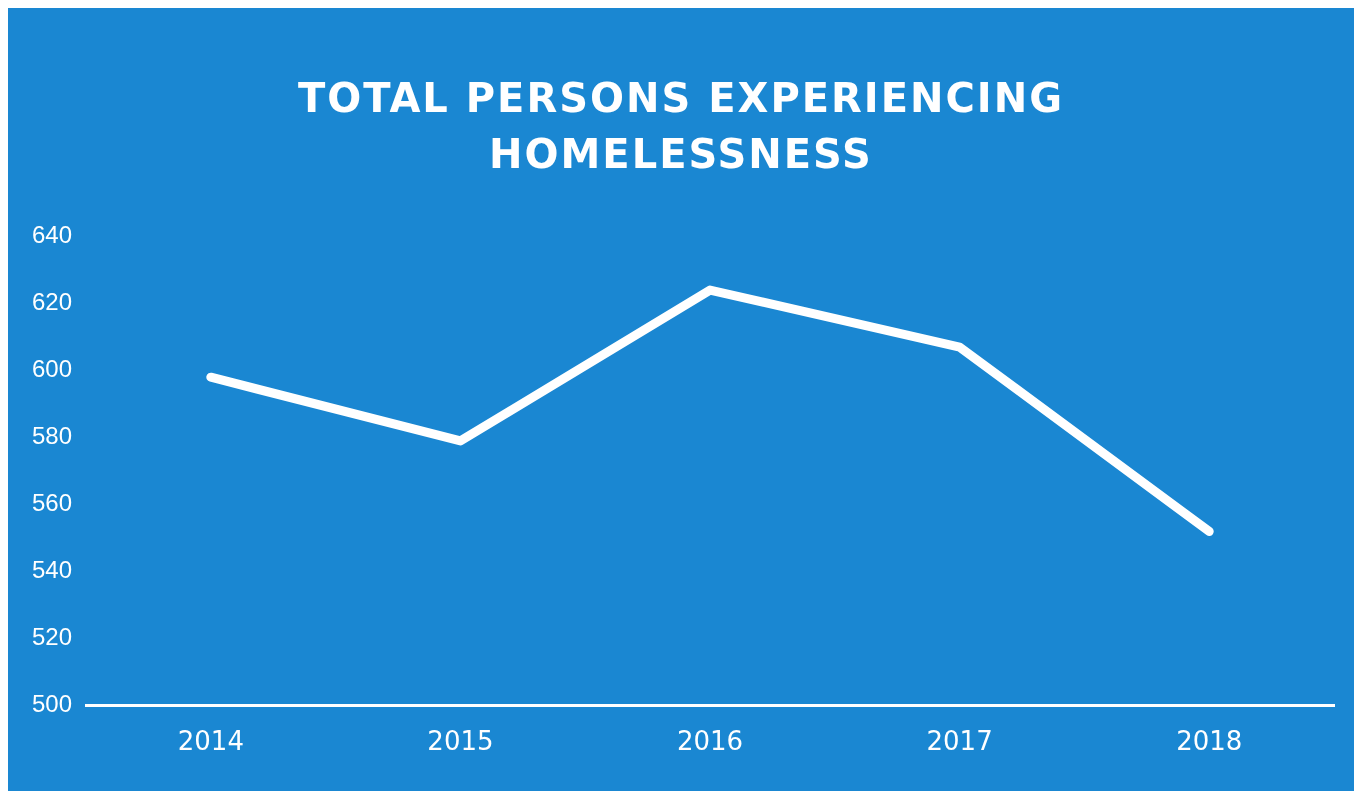 The image size is (1362, 799). Describe the element at coordinates (1209, 741) in the screenshot. I see `x-tick-label: 2018` at that location.